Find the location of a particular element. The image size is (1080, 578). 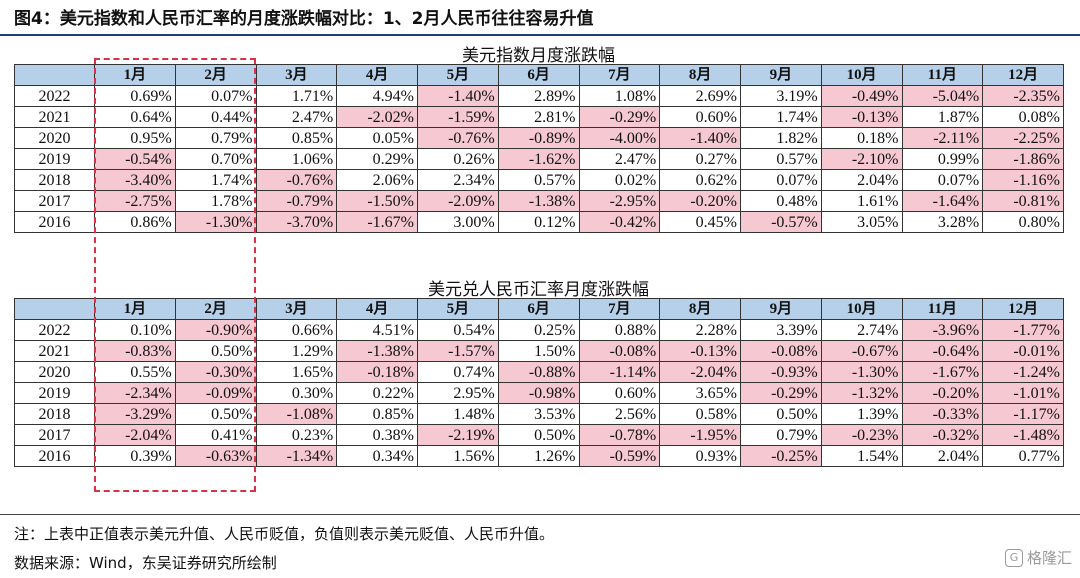

value-cell: 2.69% is located at coordinates (700, 96).